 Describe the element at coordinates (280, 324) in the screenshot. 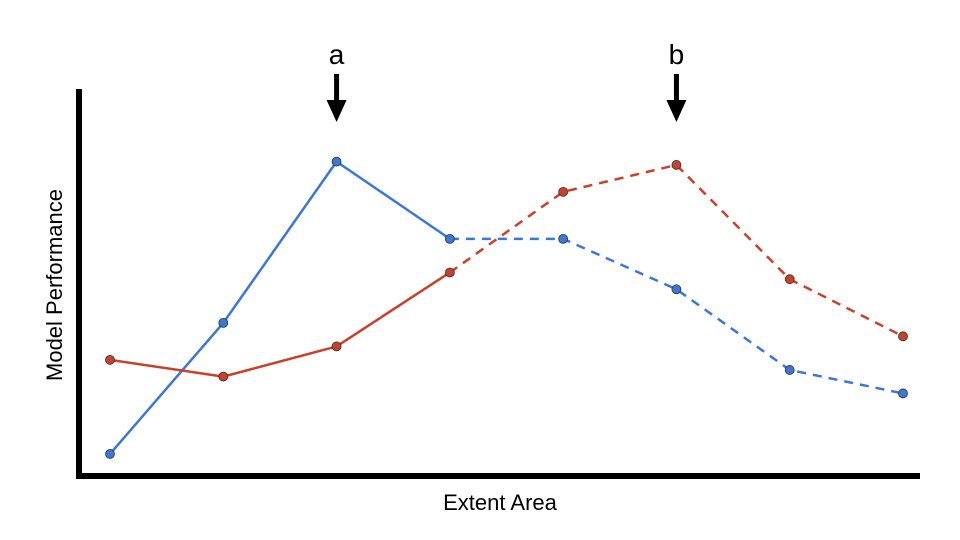

I see `series-red-line-solid` at that location.